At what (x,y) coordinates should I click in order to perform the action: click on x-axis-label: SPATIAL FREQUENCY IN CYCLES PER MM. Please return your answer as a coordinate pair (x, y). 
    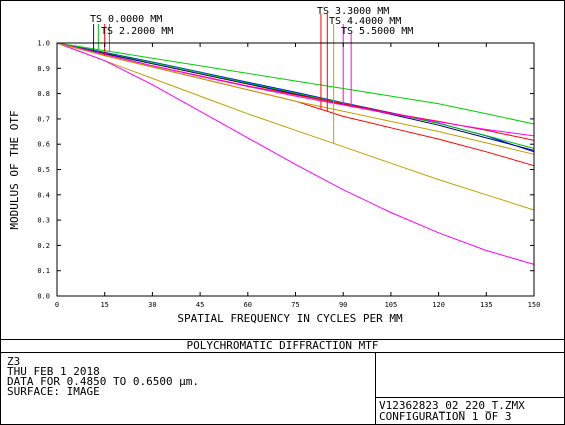
    Looking at the image, I should click on (290, 318).